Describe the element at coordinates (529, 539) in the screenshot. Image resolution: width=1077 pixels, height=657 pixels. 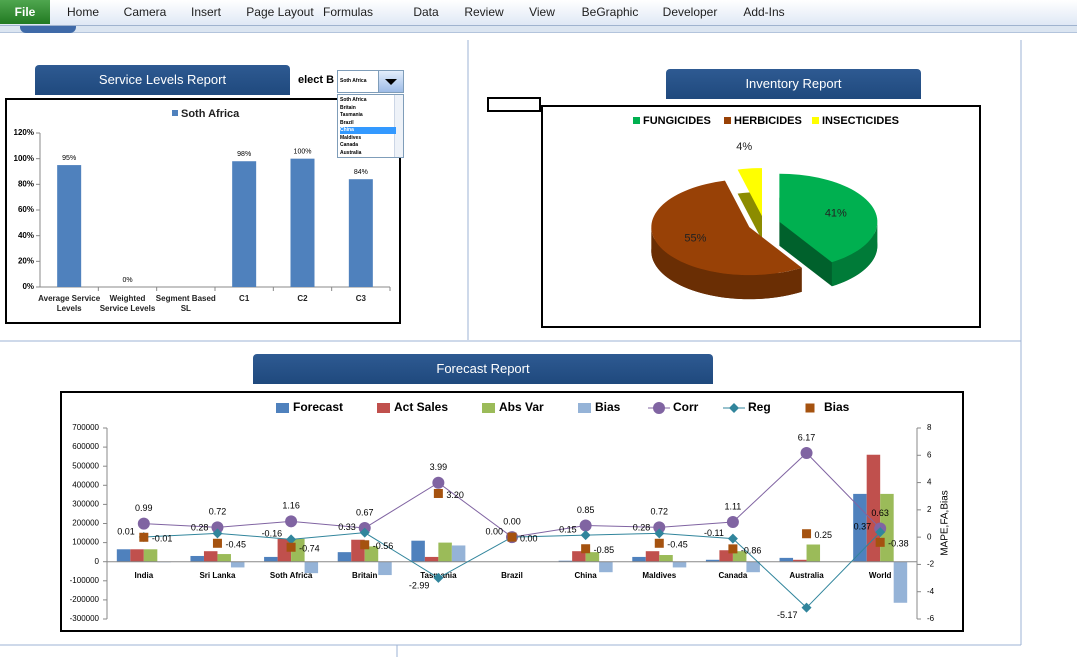
I see `data-label: 0.00` at that location.